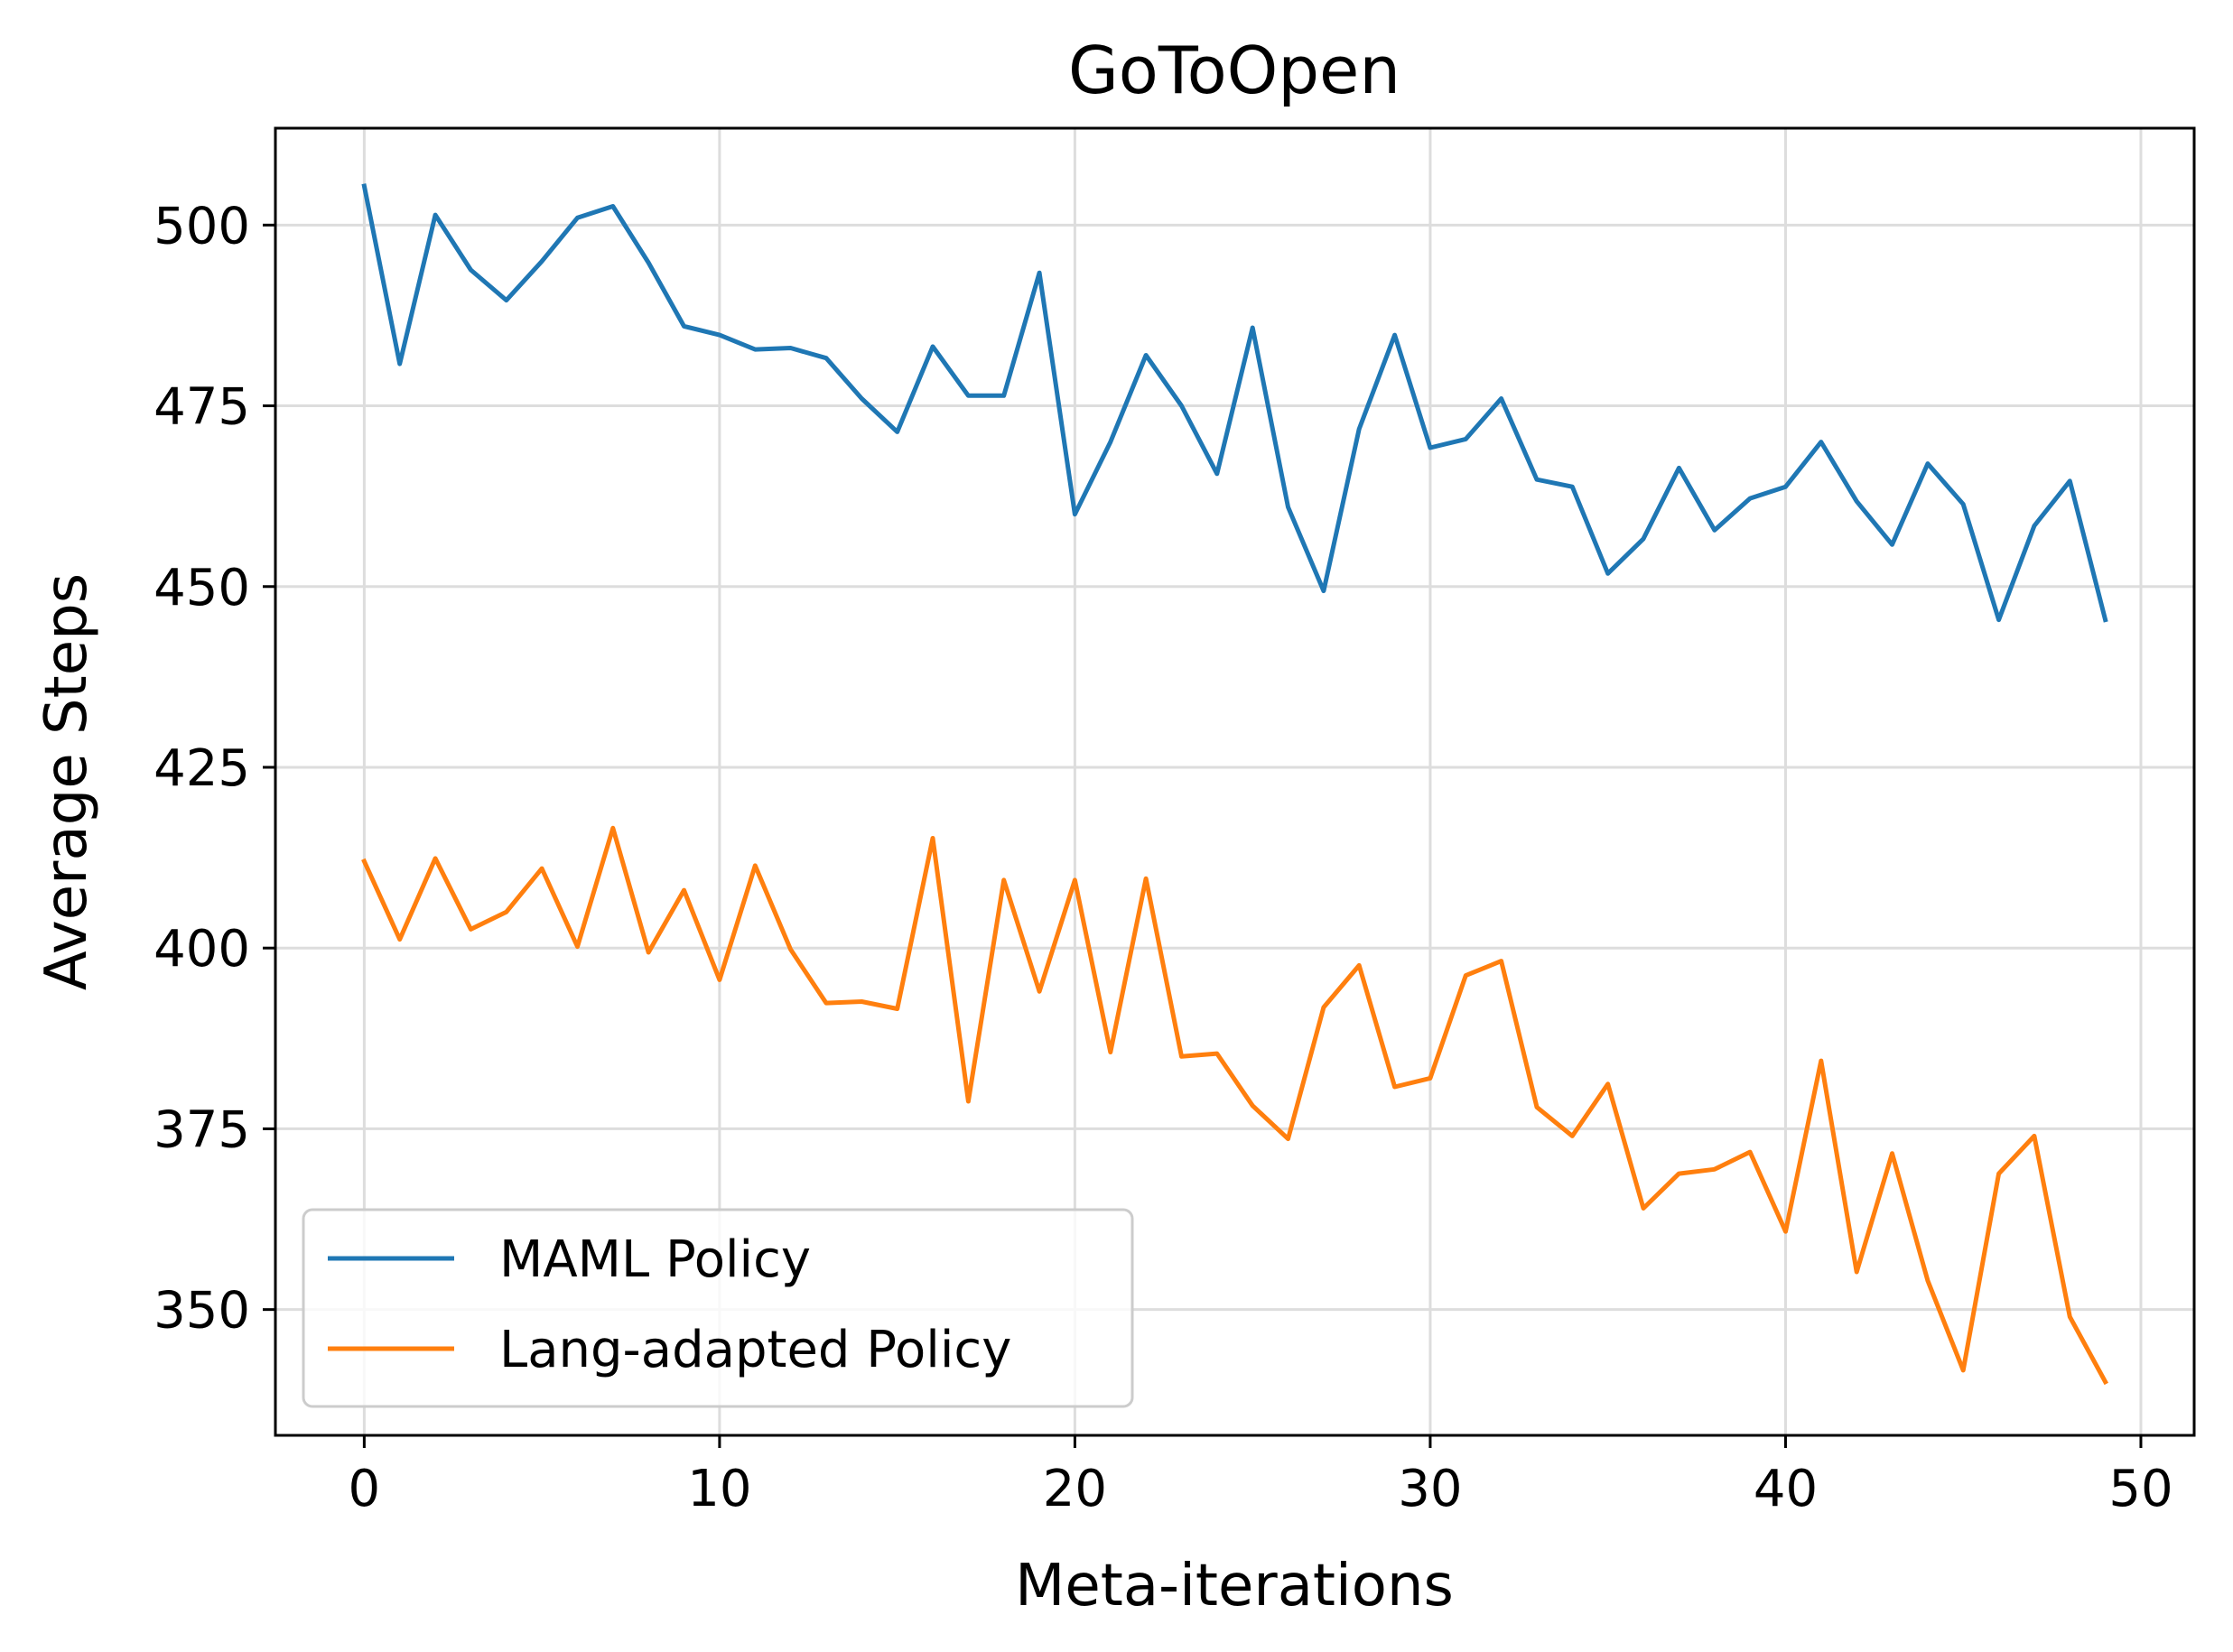  Describe the element at coordinates (202, 1129) in the screenshot. I see `y-tick-label: 375` at that location.